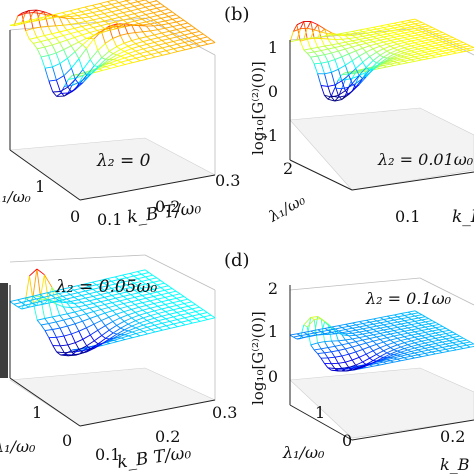 This screenshot has height=474, width=474. I want to click on panel-b-annotation: λ₂ = 0.01ω₀, so click(425, 159).